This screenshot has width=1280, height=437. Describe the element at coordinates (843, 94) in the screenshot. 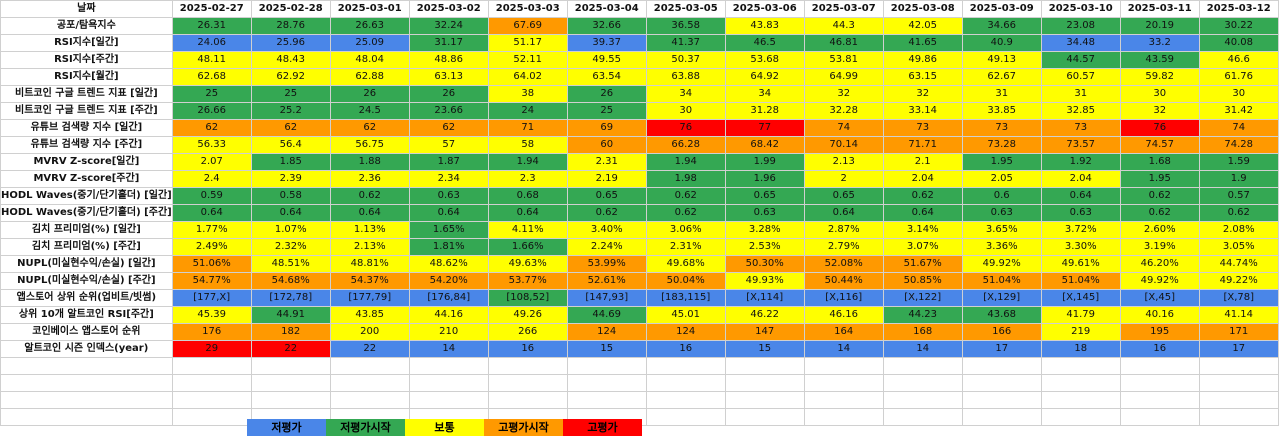

I see `value-cell: 32` at that location.